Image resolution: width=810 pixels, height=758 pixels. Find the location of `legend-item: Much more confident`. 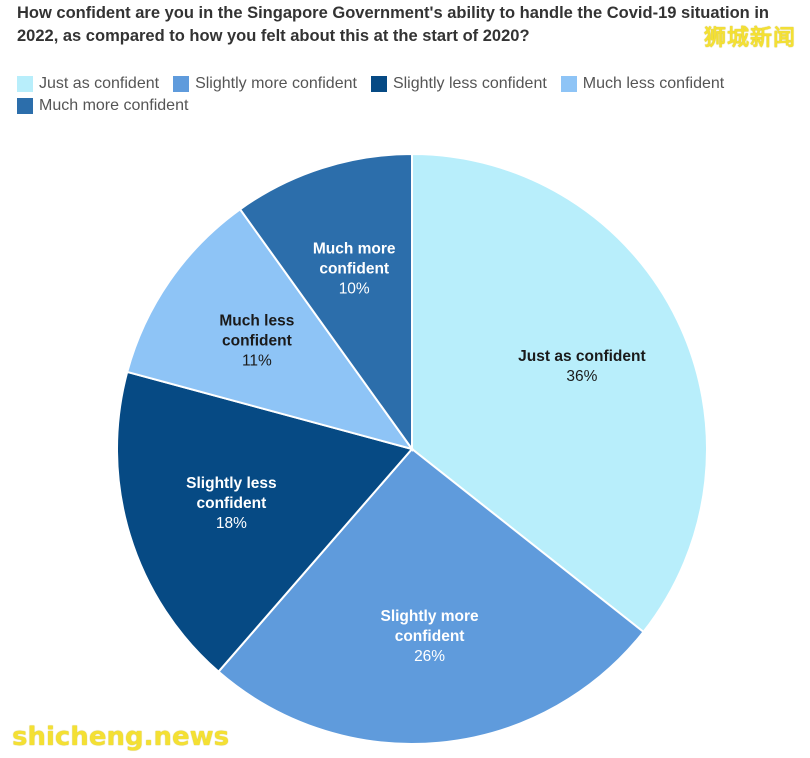

legend-item: Much more confident is located at coordinates (102, 106).